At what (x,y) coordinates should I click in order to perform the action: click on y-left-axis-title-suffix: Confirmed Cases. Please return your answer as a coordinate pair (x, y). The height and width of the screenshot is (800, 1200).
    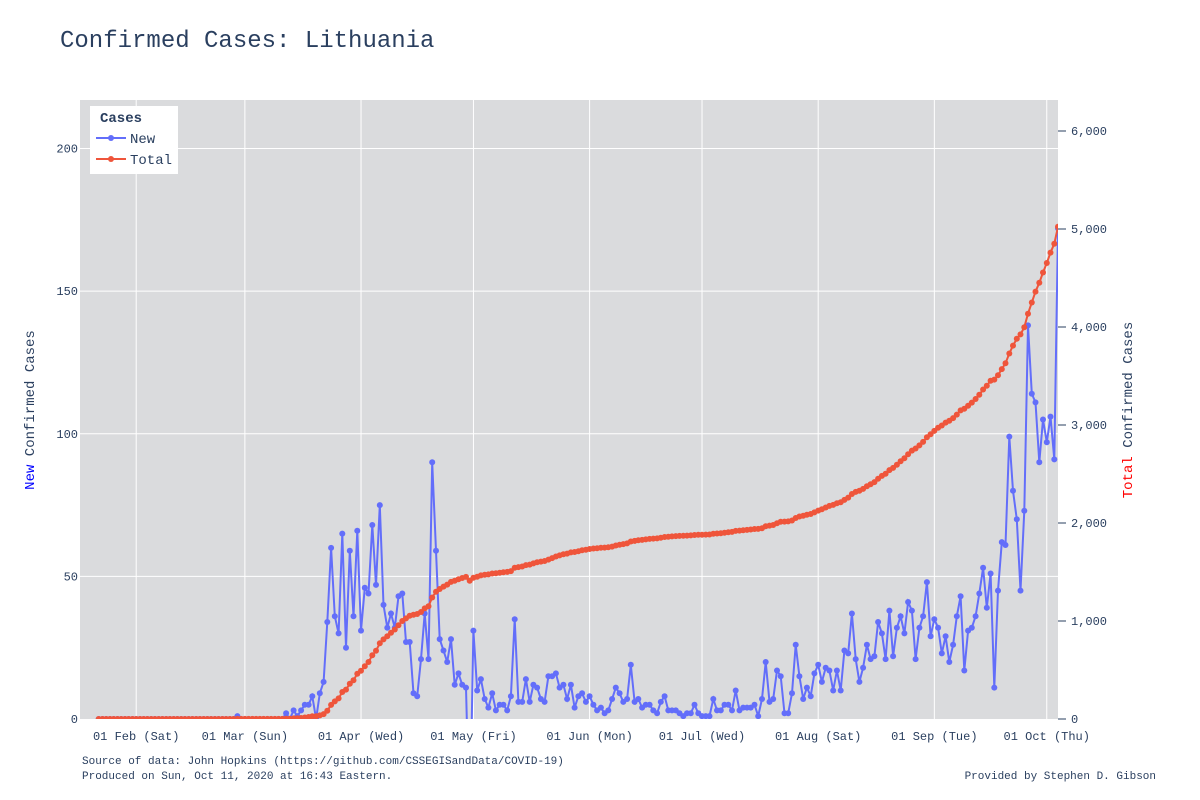
    Looking at the image, I should click on (31, 397).